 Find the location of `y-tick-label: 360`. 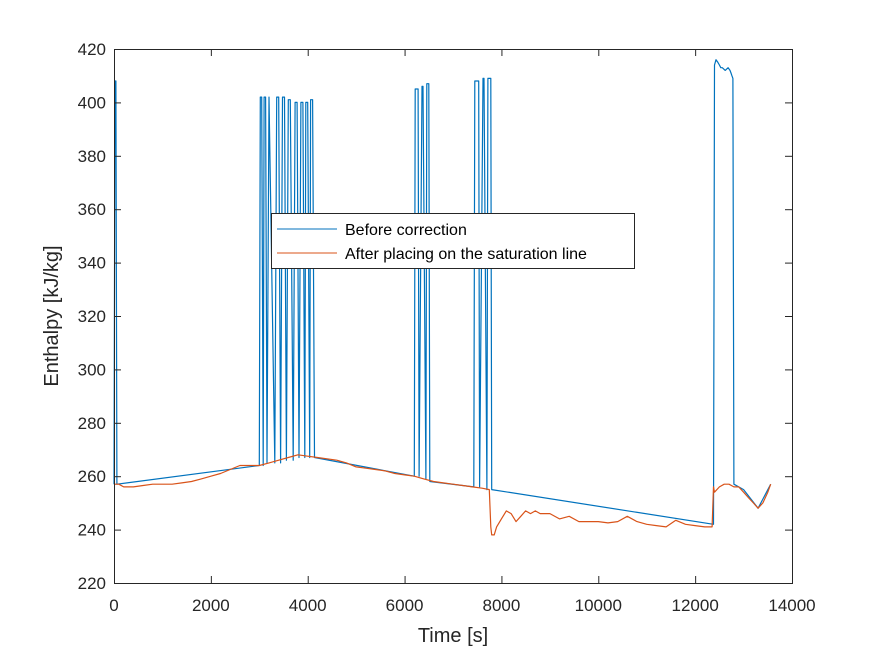

y-tick-label: 360 is located at coordinates (92, 209).